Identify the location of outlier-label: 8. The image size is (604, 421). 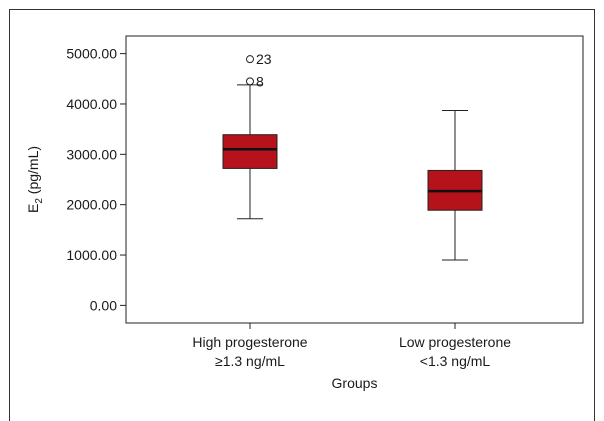
(260, 81).